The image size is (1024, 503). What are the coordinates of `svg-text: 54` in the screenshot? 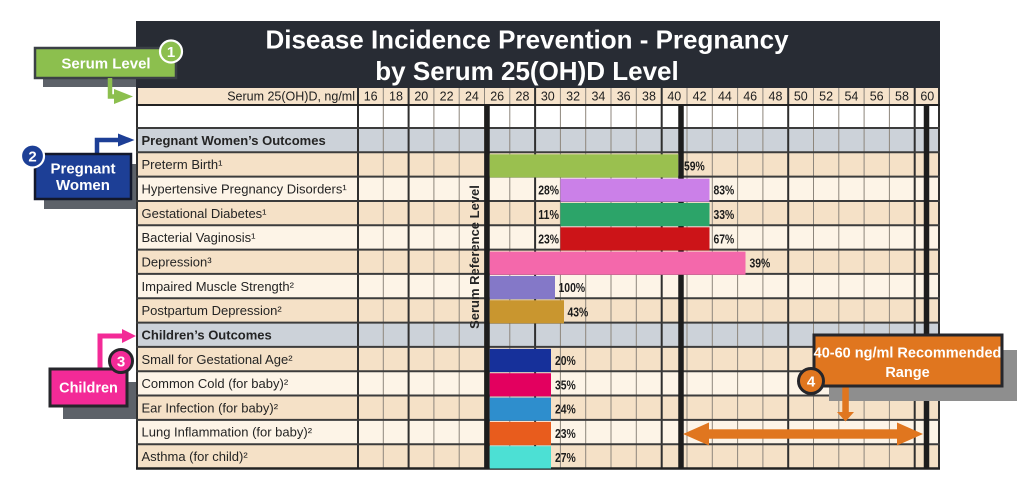 It's located at (851, 97).